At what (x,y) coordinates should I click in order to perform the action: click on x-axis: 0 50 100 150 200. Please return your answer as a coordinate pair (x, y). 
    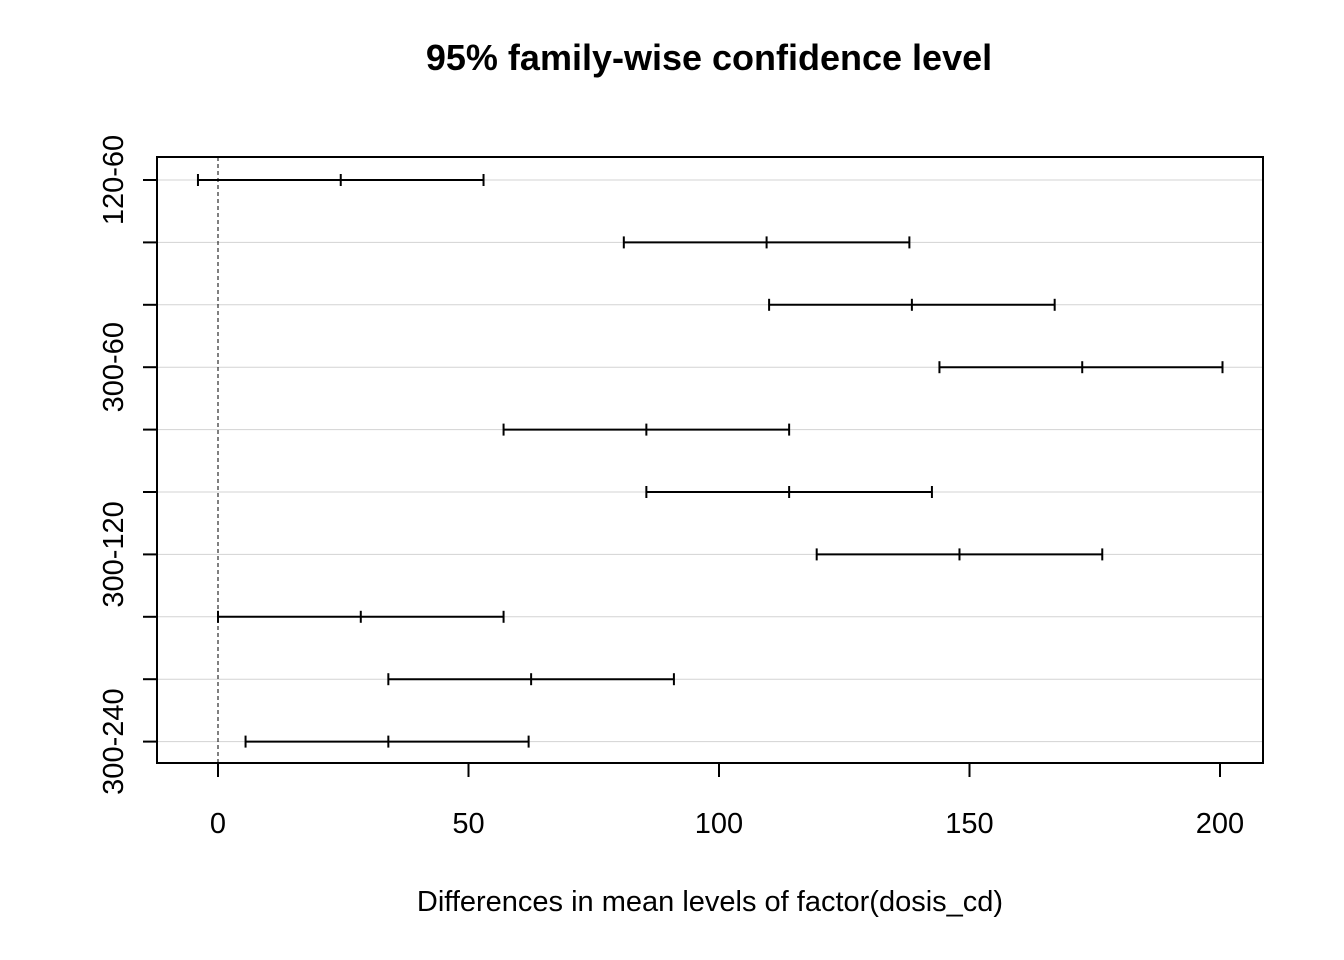
    Looking at the image, I should click on (727, 801).